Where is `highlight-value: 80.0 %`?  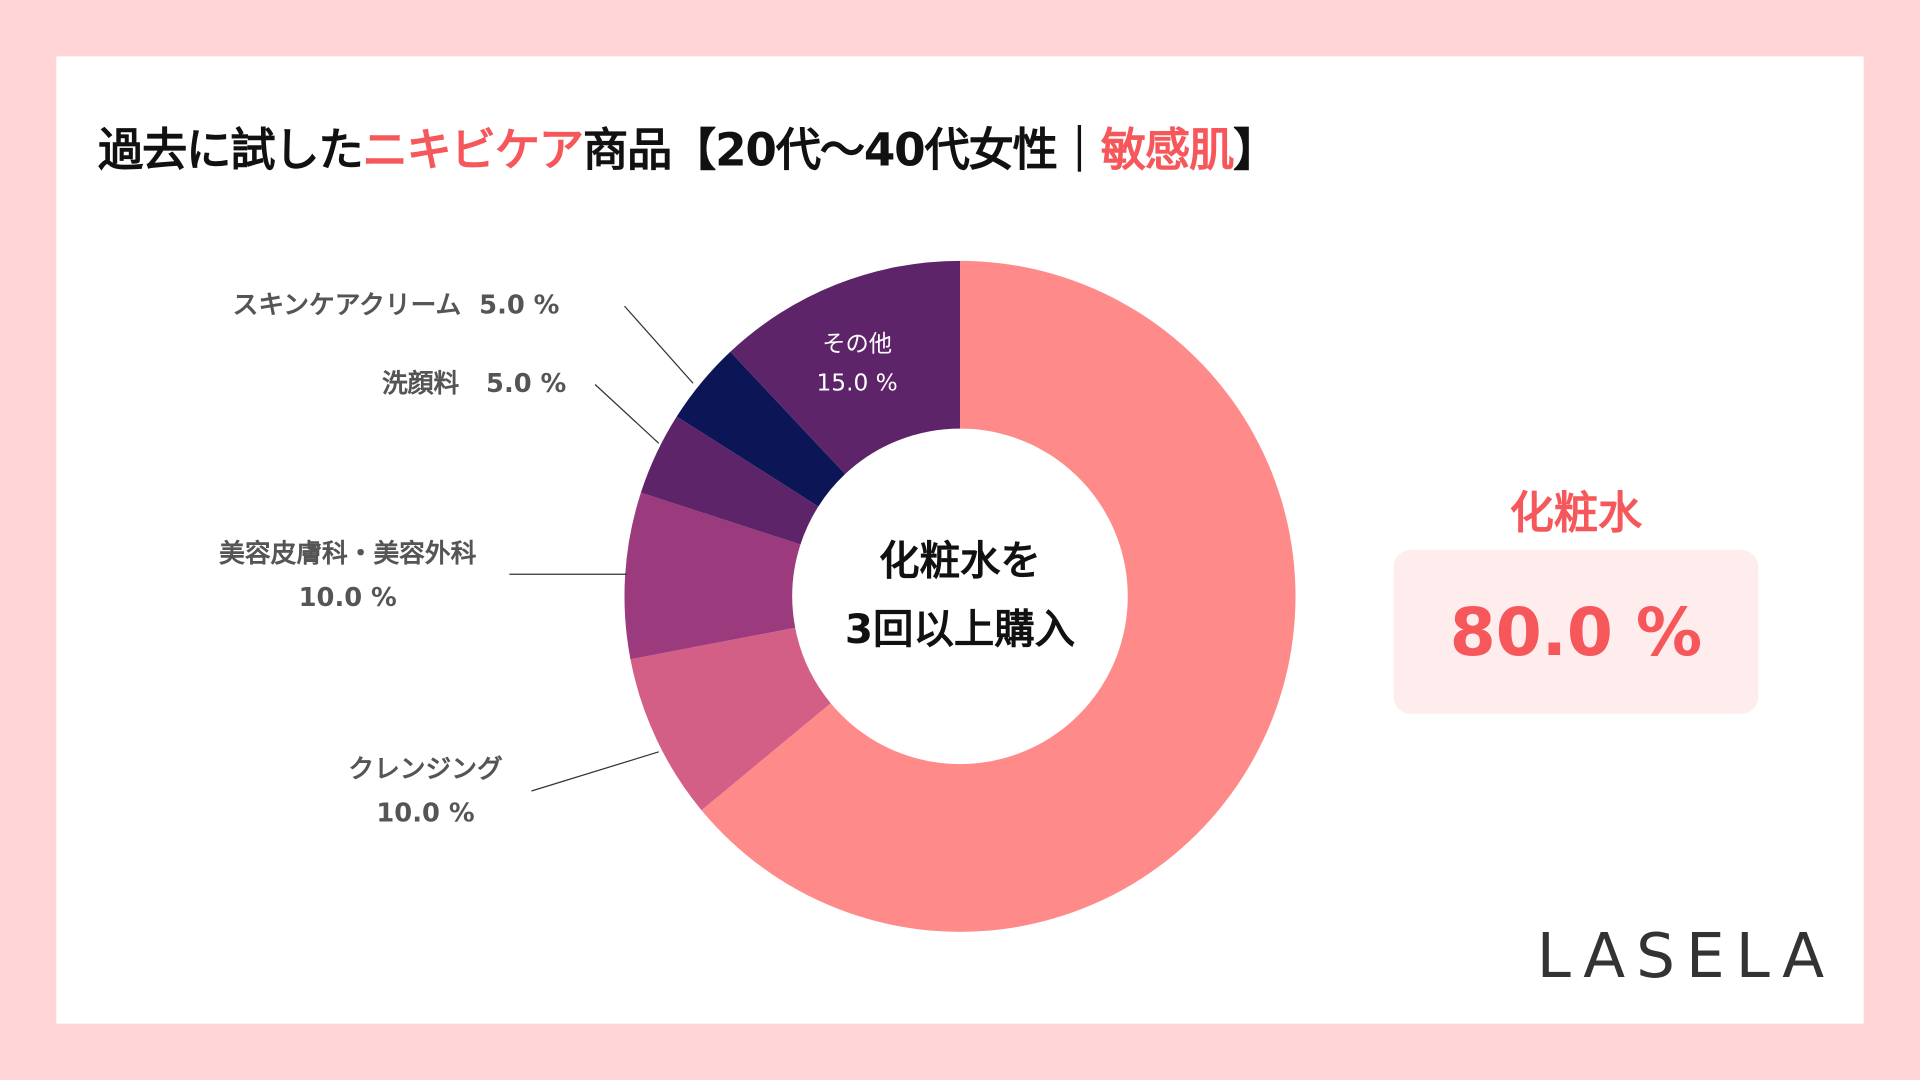
highlight-value: 80.0 % is located at coordinates (1576, 632).